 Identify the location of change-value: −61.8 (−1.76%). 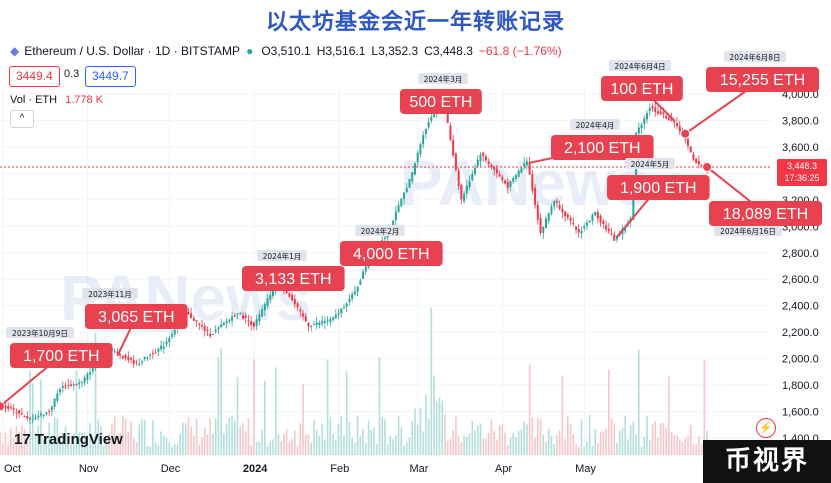
(520, 51).